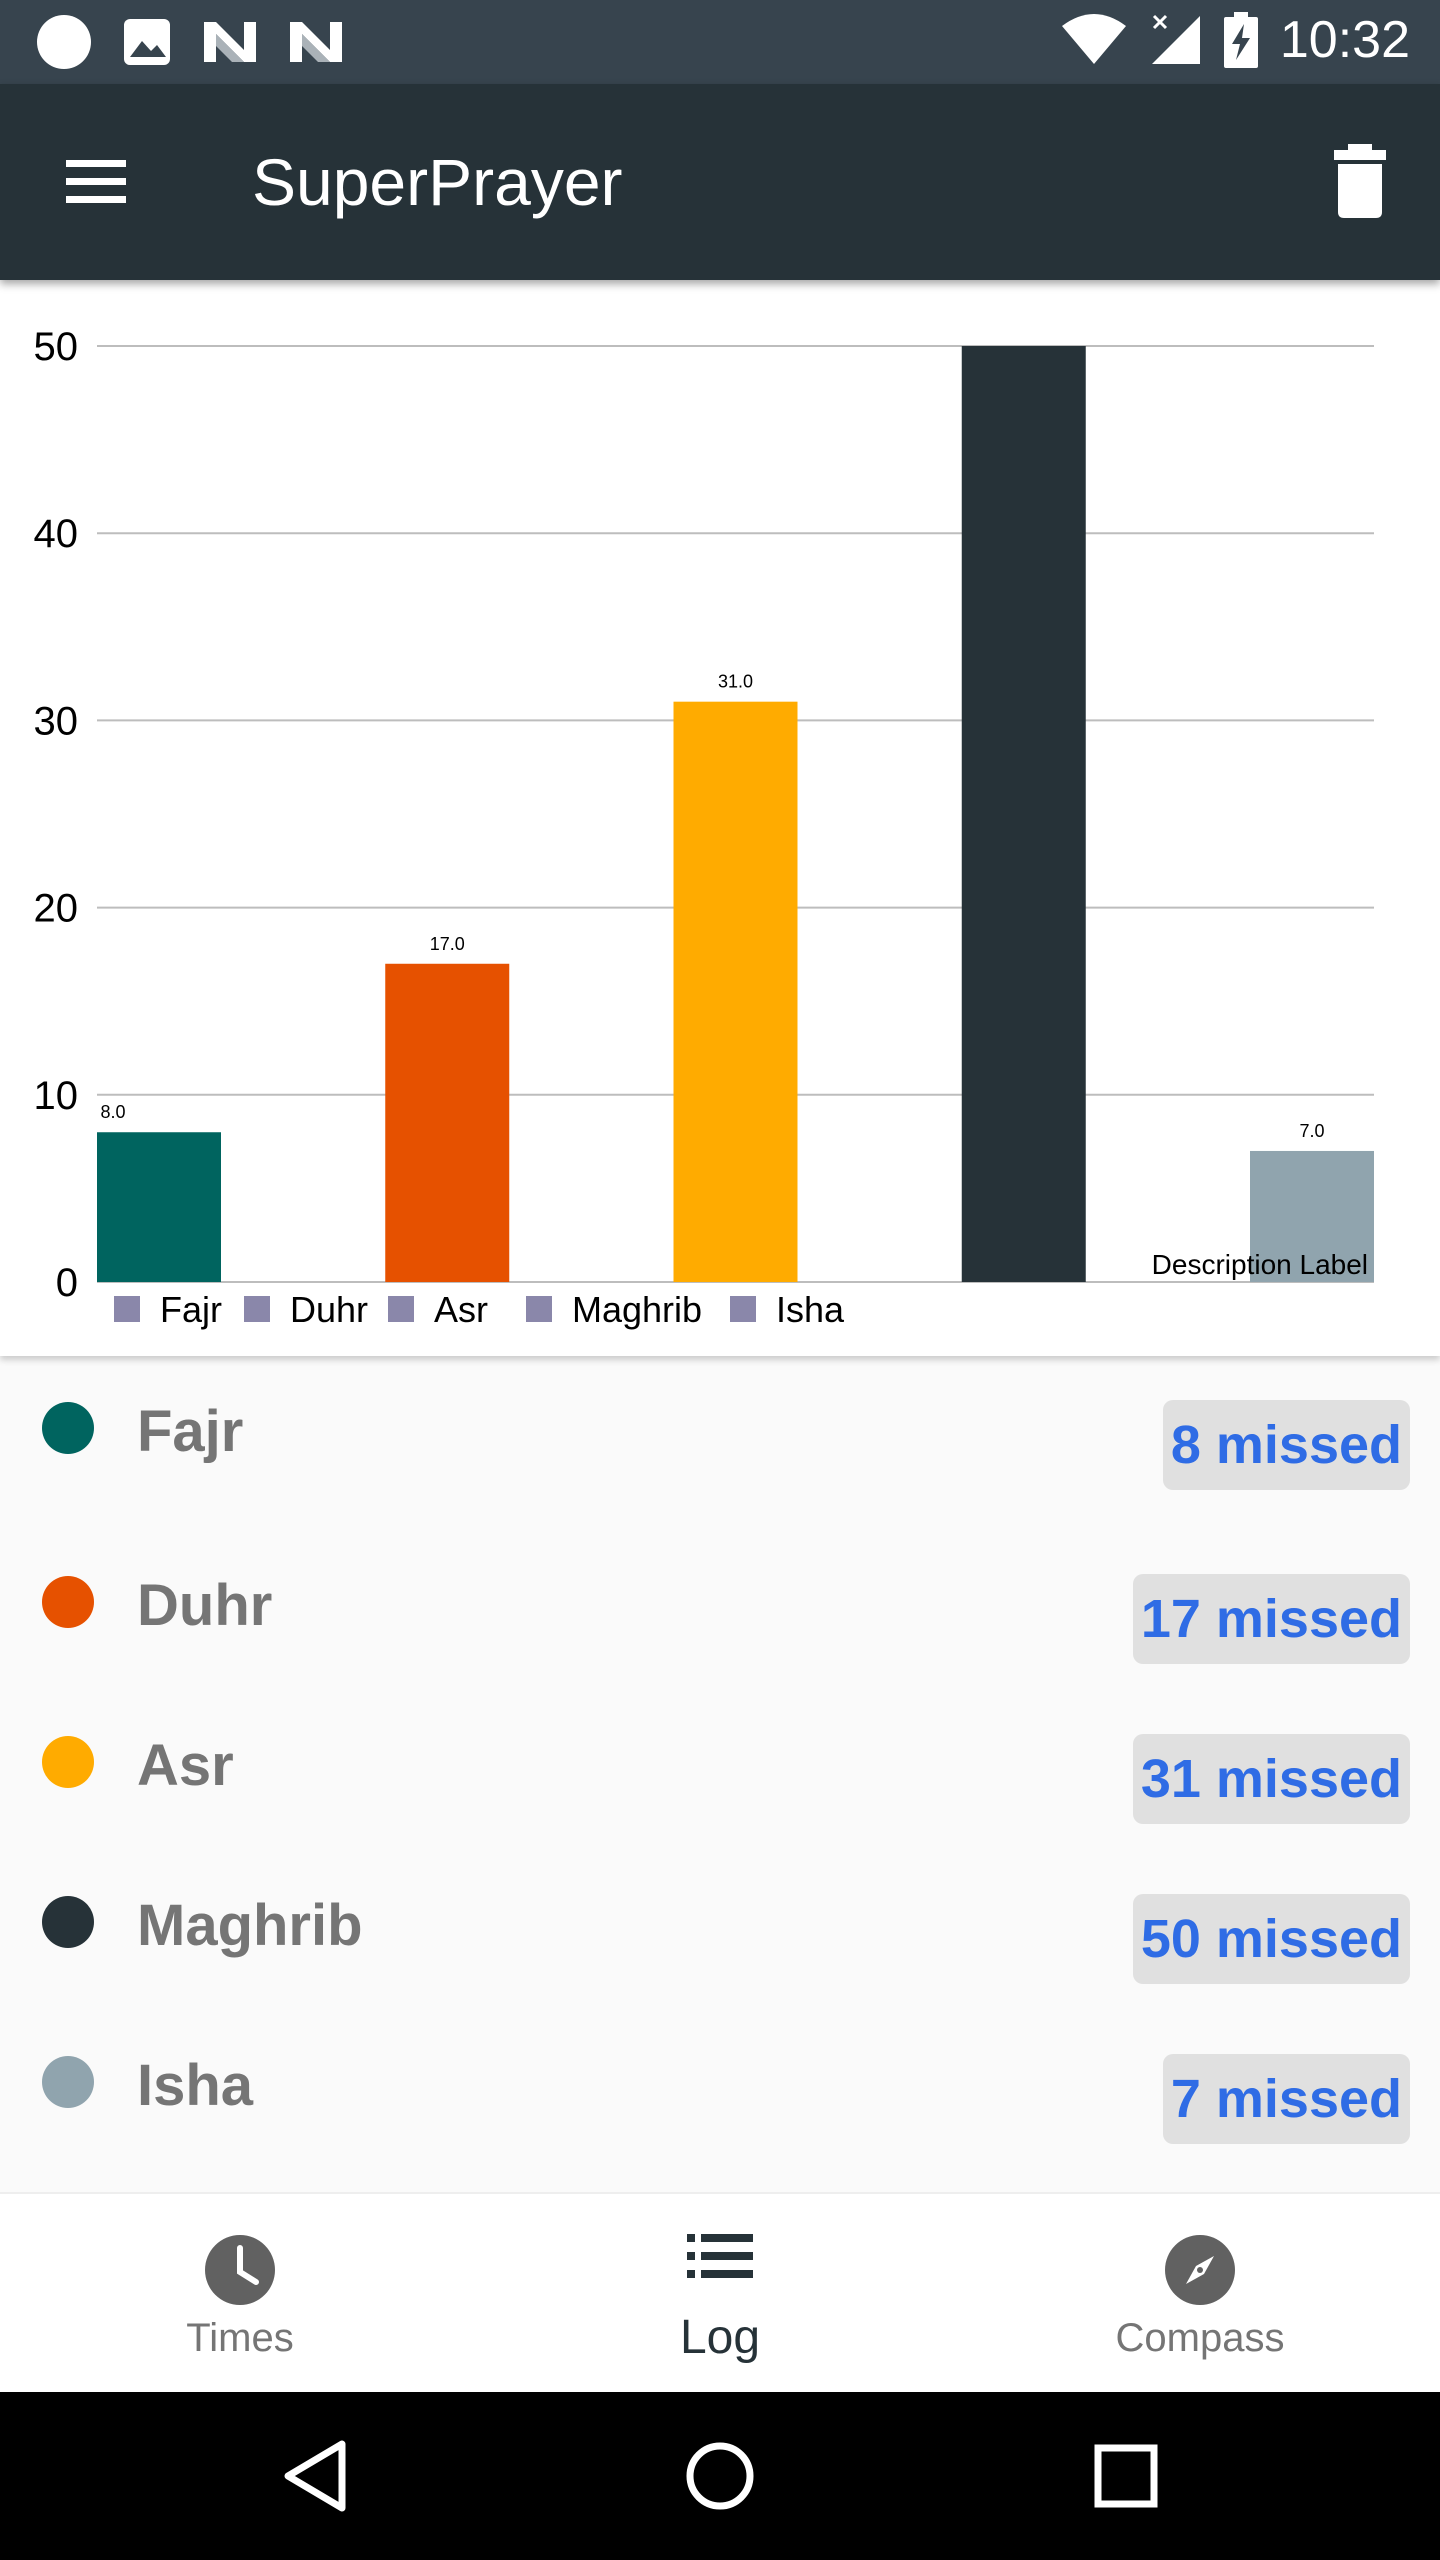  What do you see at coordinates (56, 347) in the screenshot?
I see `y-tick-label: 50` at bounding box center [56, 347].